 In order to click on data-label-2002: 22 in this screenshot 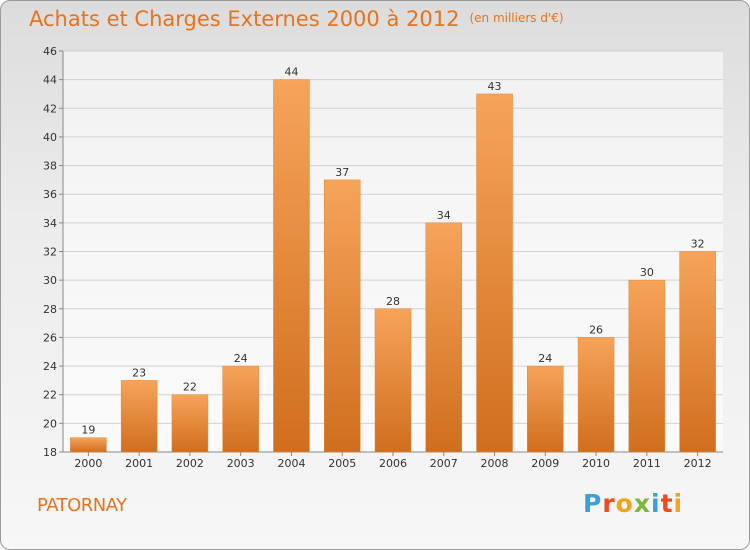, I will do `click(190, 387)`.